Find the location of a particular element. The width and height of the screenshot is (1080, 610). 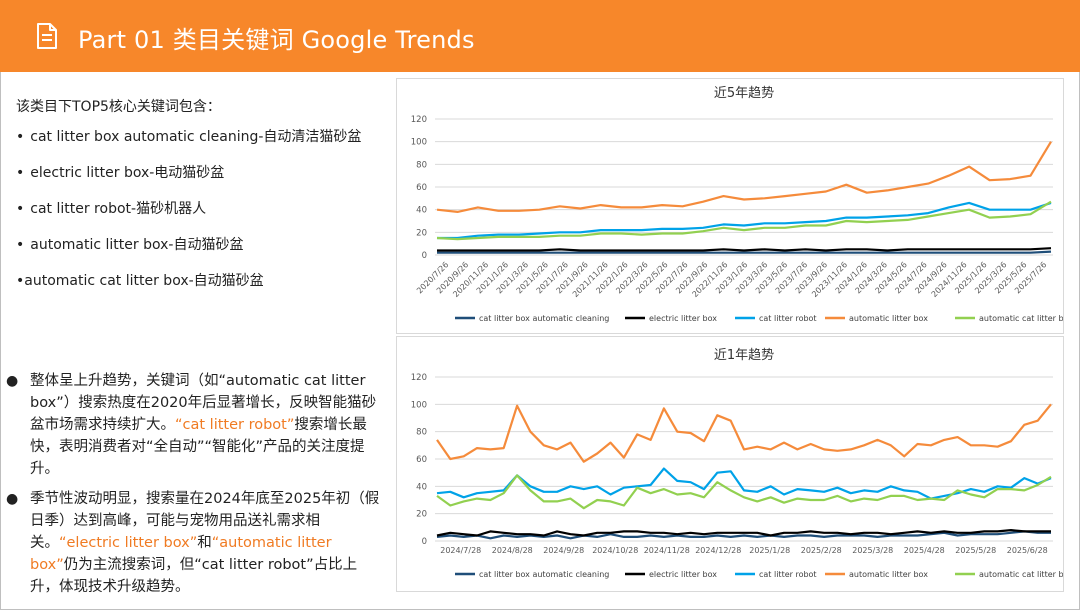

chart-title: 近5年趋势 is located at coordinates (744, 93).